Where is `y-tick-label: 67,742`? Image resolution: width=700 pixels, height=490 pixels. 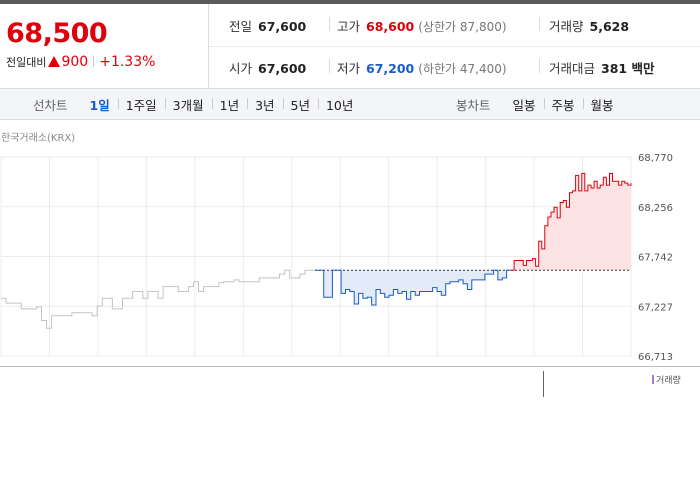 y-tick-label: 67,742 is located at coordinates (655, 258).